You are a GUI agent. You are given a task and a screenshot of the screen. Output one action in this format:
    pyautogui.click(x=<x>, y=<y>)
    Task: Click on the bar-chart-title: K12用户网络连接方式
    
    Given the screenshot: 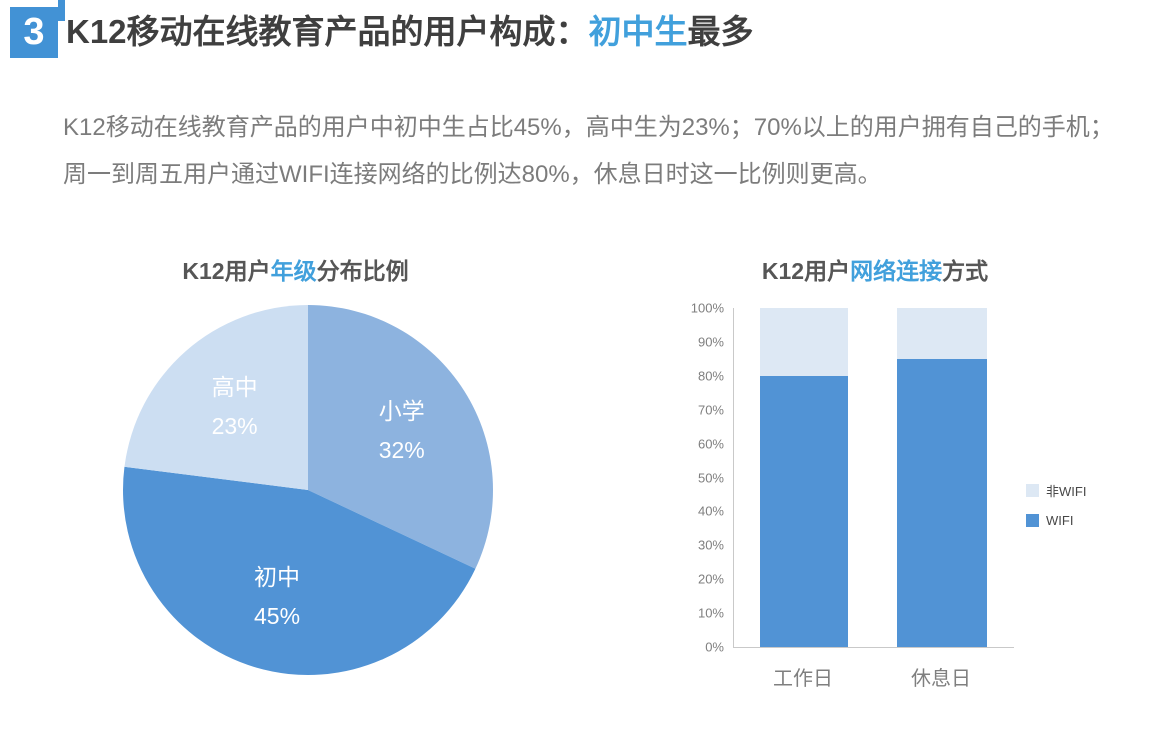 What is the action you would take?
    pyautogui.click(x=875, y=269)
    